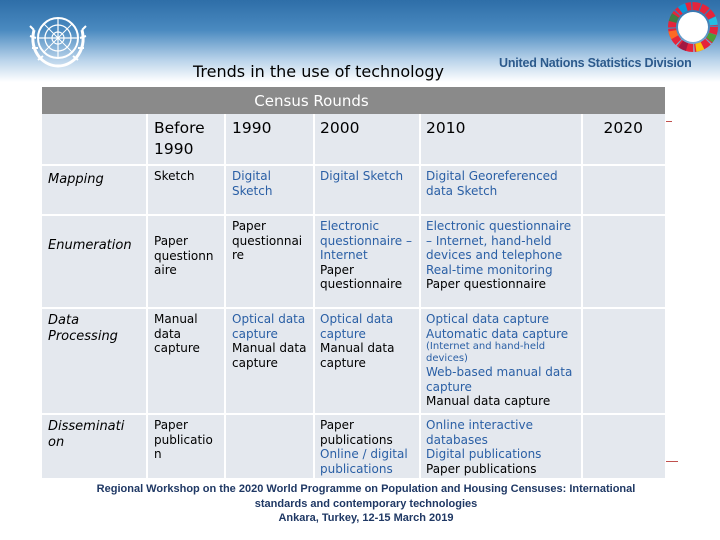 The image size is (720, 540). What do you see at coordinates (174, 176) in the screenshot?
I see `cell-line: Sketch` at bounding box center [174, 176].